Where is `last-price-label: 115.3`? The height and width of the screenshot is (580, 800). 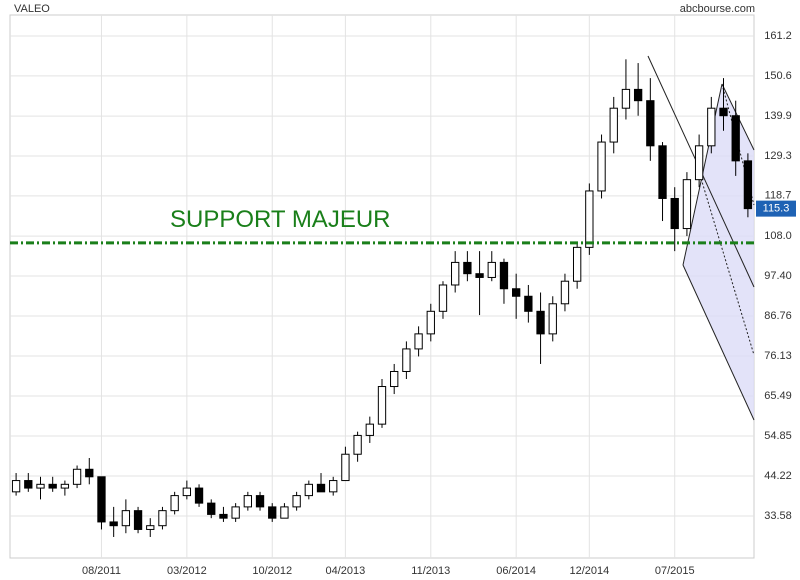 last-price-label: 115.3 is located at coordinates (776, 209).